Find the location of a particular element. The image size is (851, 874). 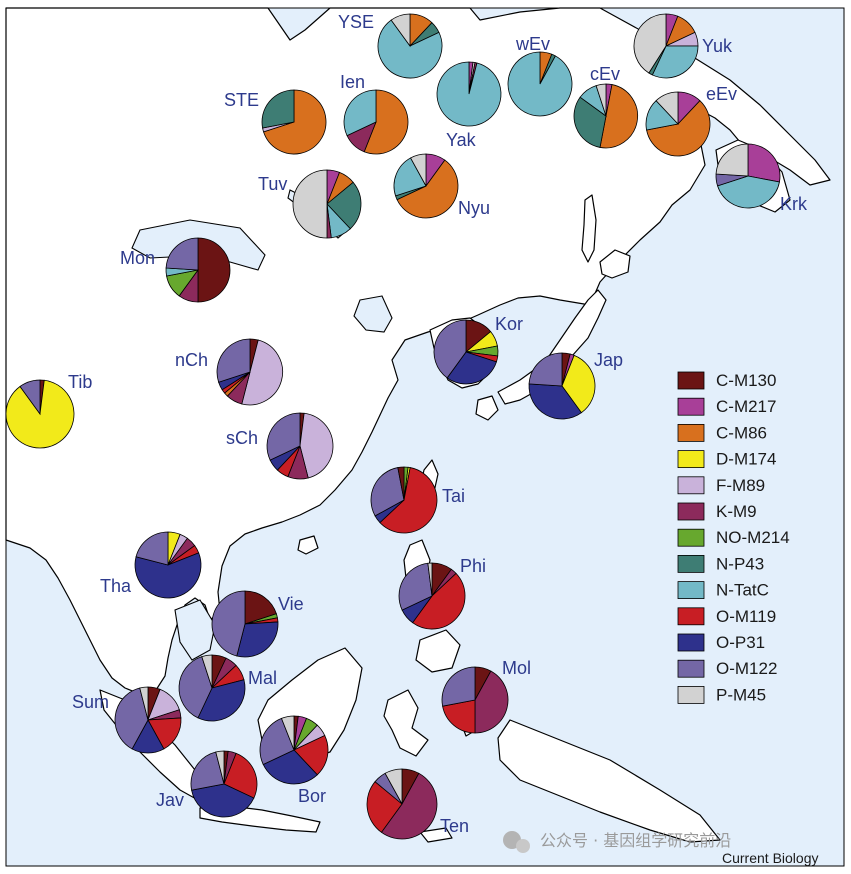

pie-slice-tuv-p-m45 is located at coordinates (310, 204).